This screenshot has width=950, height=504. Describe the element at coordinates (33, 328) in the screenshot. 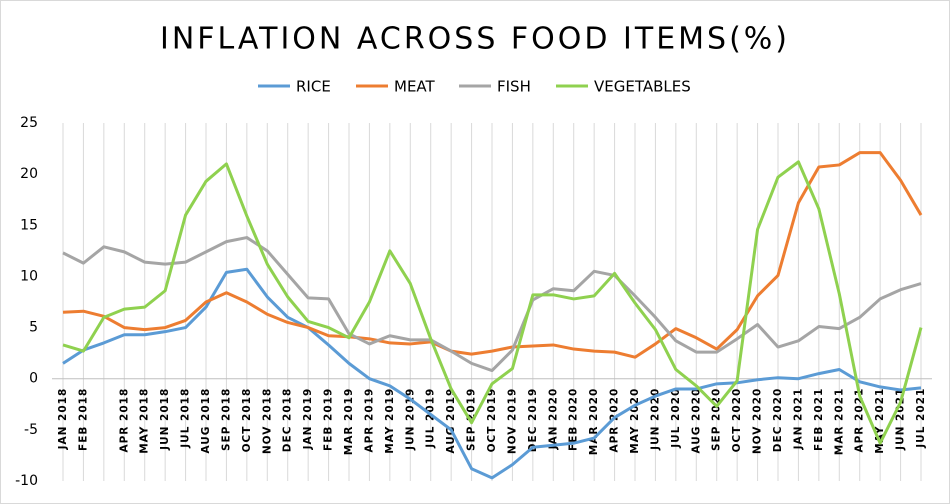

I see `y-tick-label: 5` at that location.